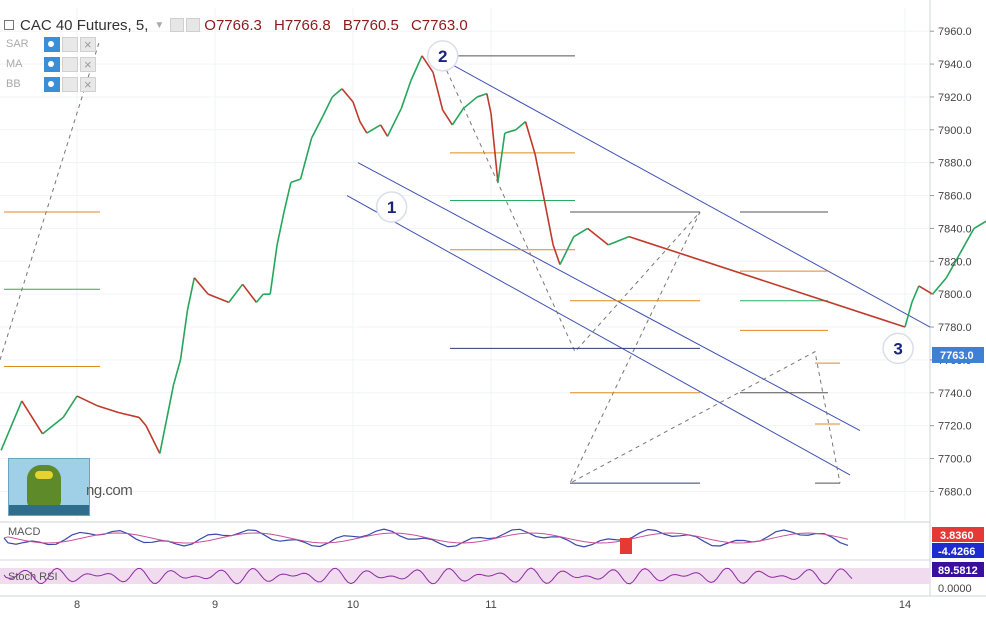  I want to click on high-value: H7766.8, so click(302, 25).